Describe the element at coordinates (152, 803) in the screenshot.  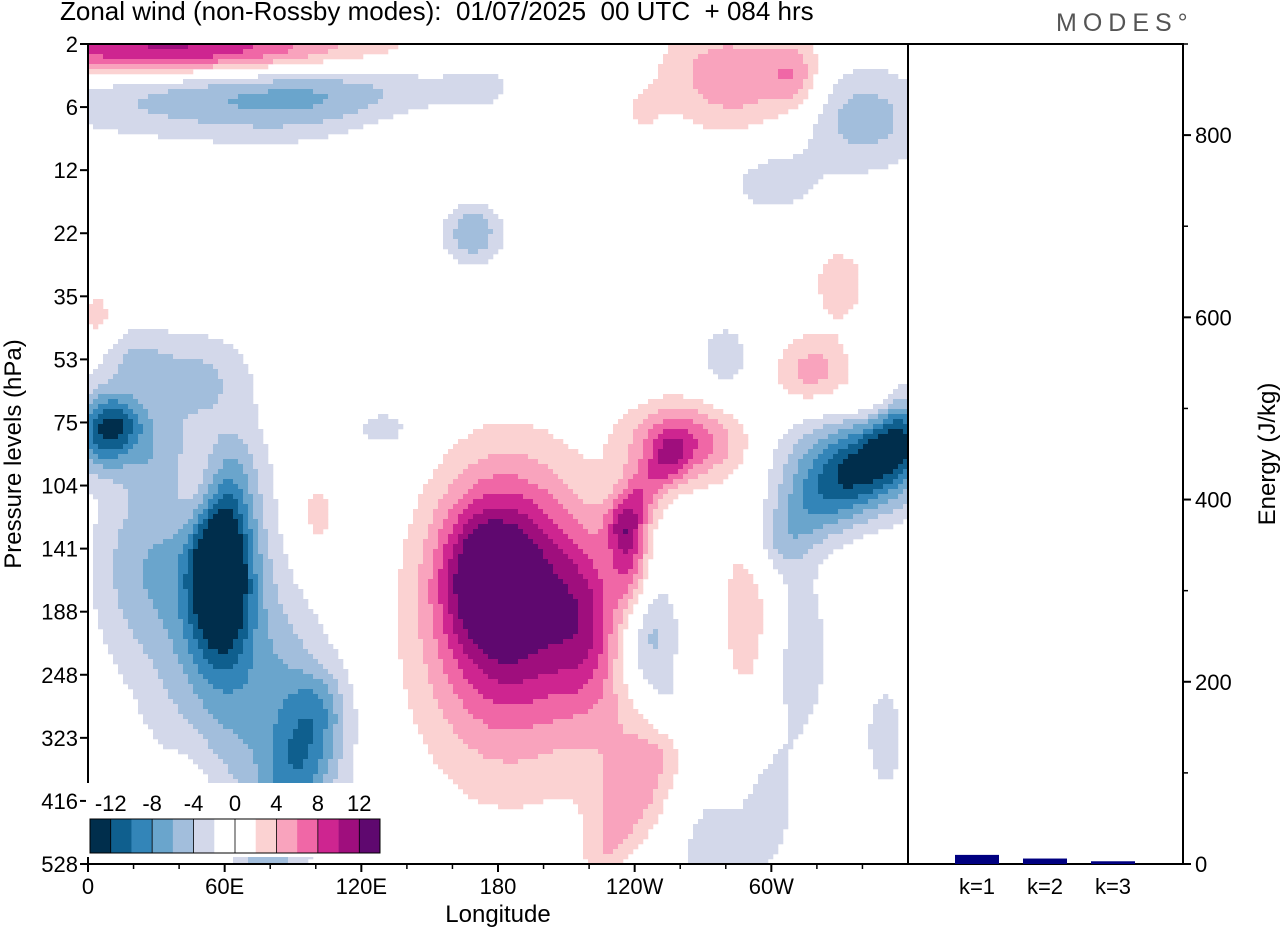
I see `colorbar-label: -8` at that location.